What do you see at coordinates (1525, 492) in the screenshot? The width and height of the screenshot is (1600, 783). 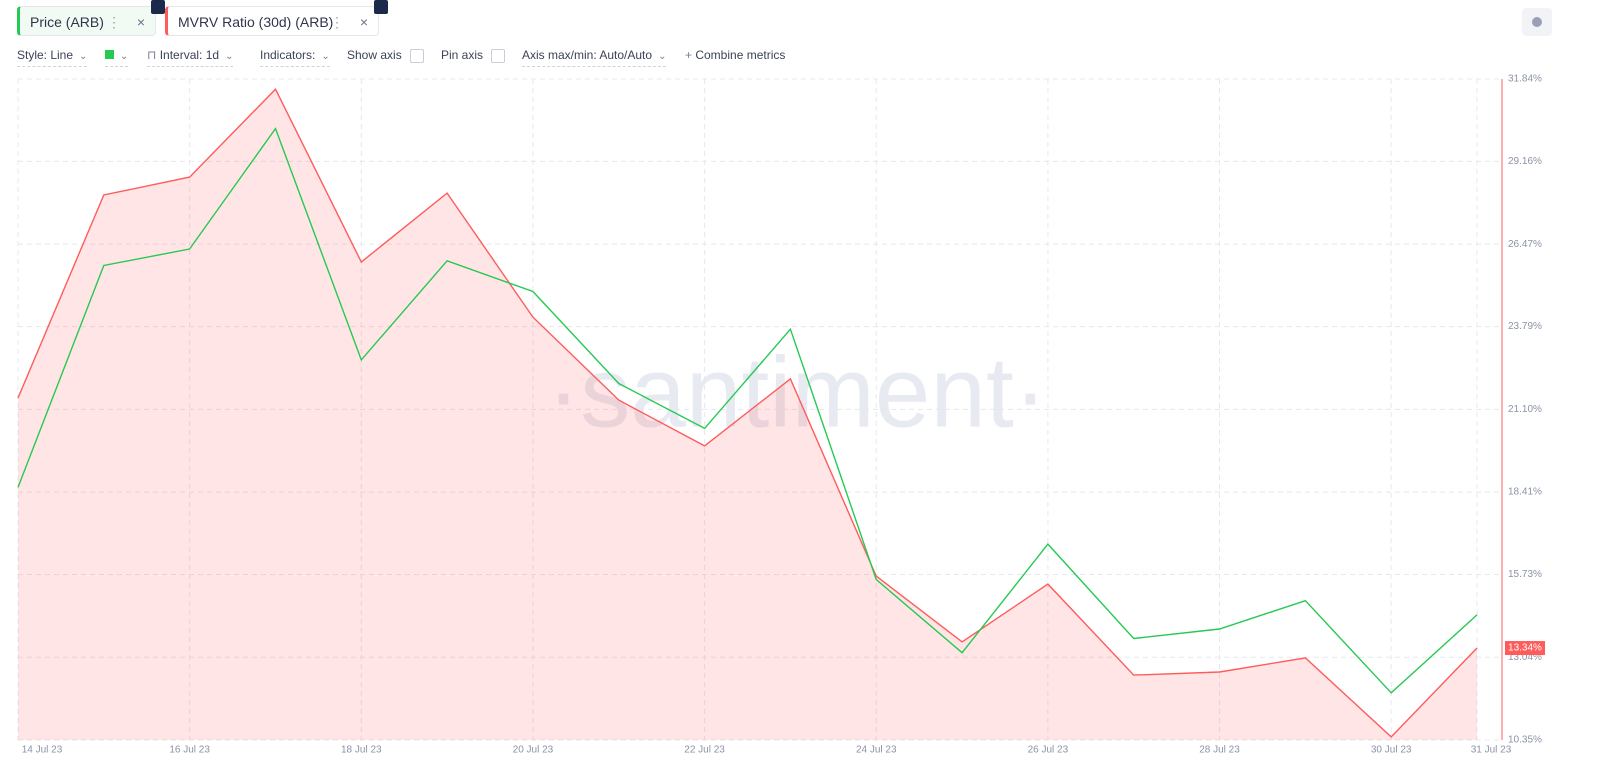 I see `y-tick-label: 18.41%` at bounding box center [1525, 492].